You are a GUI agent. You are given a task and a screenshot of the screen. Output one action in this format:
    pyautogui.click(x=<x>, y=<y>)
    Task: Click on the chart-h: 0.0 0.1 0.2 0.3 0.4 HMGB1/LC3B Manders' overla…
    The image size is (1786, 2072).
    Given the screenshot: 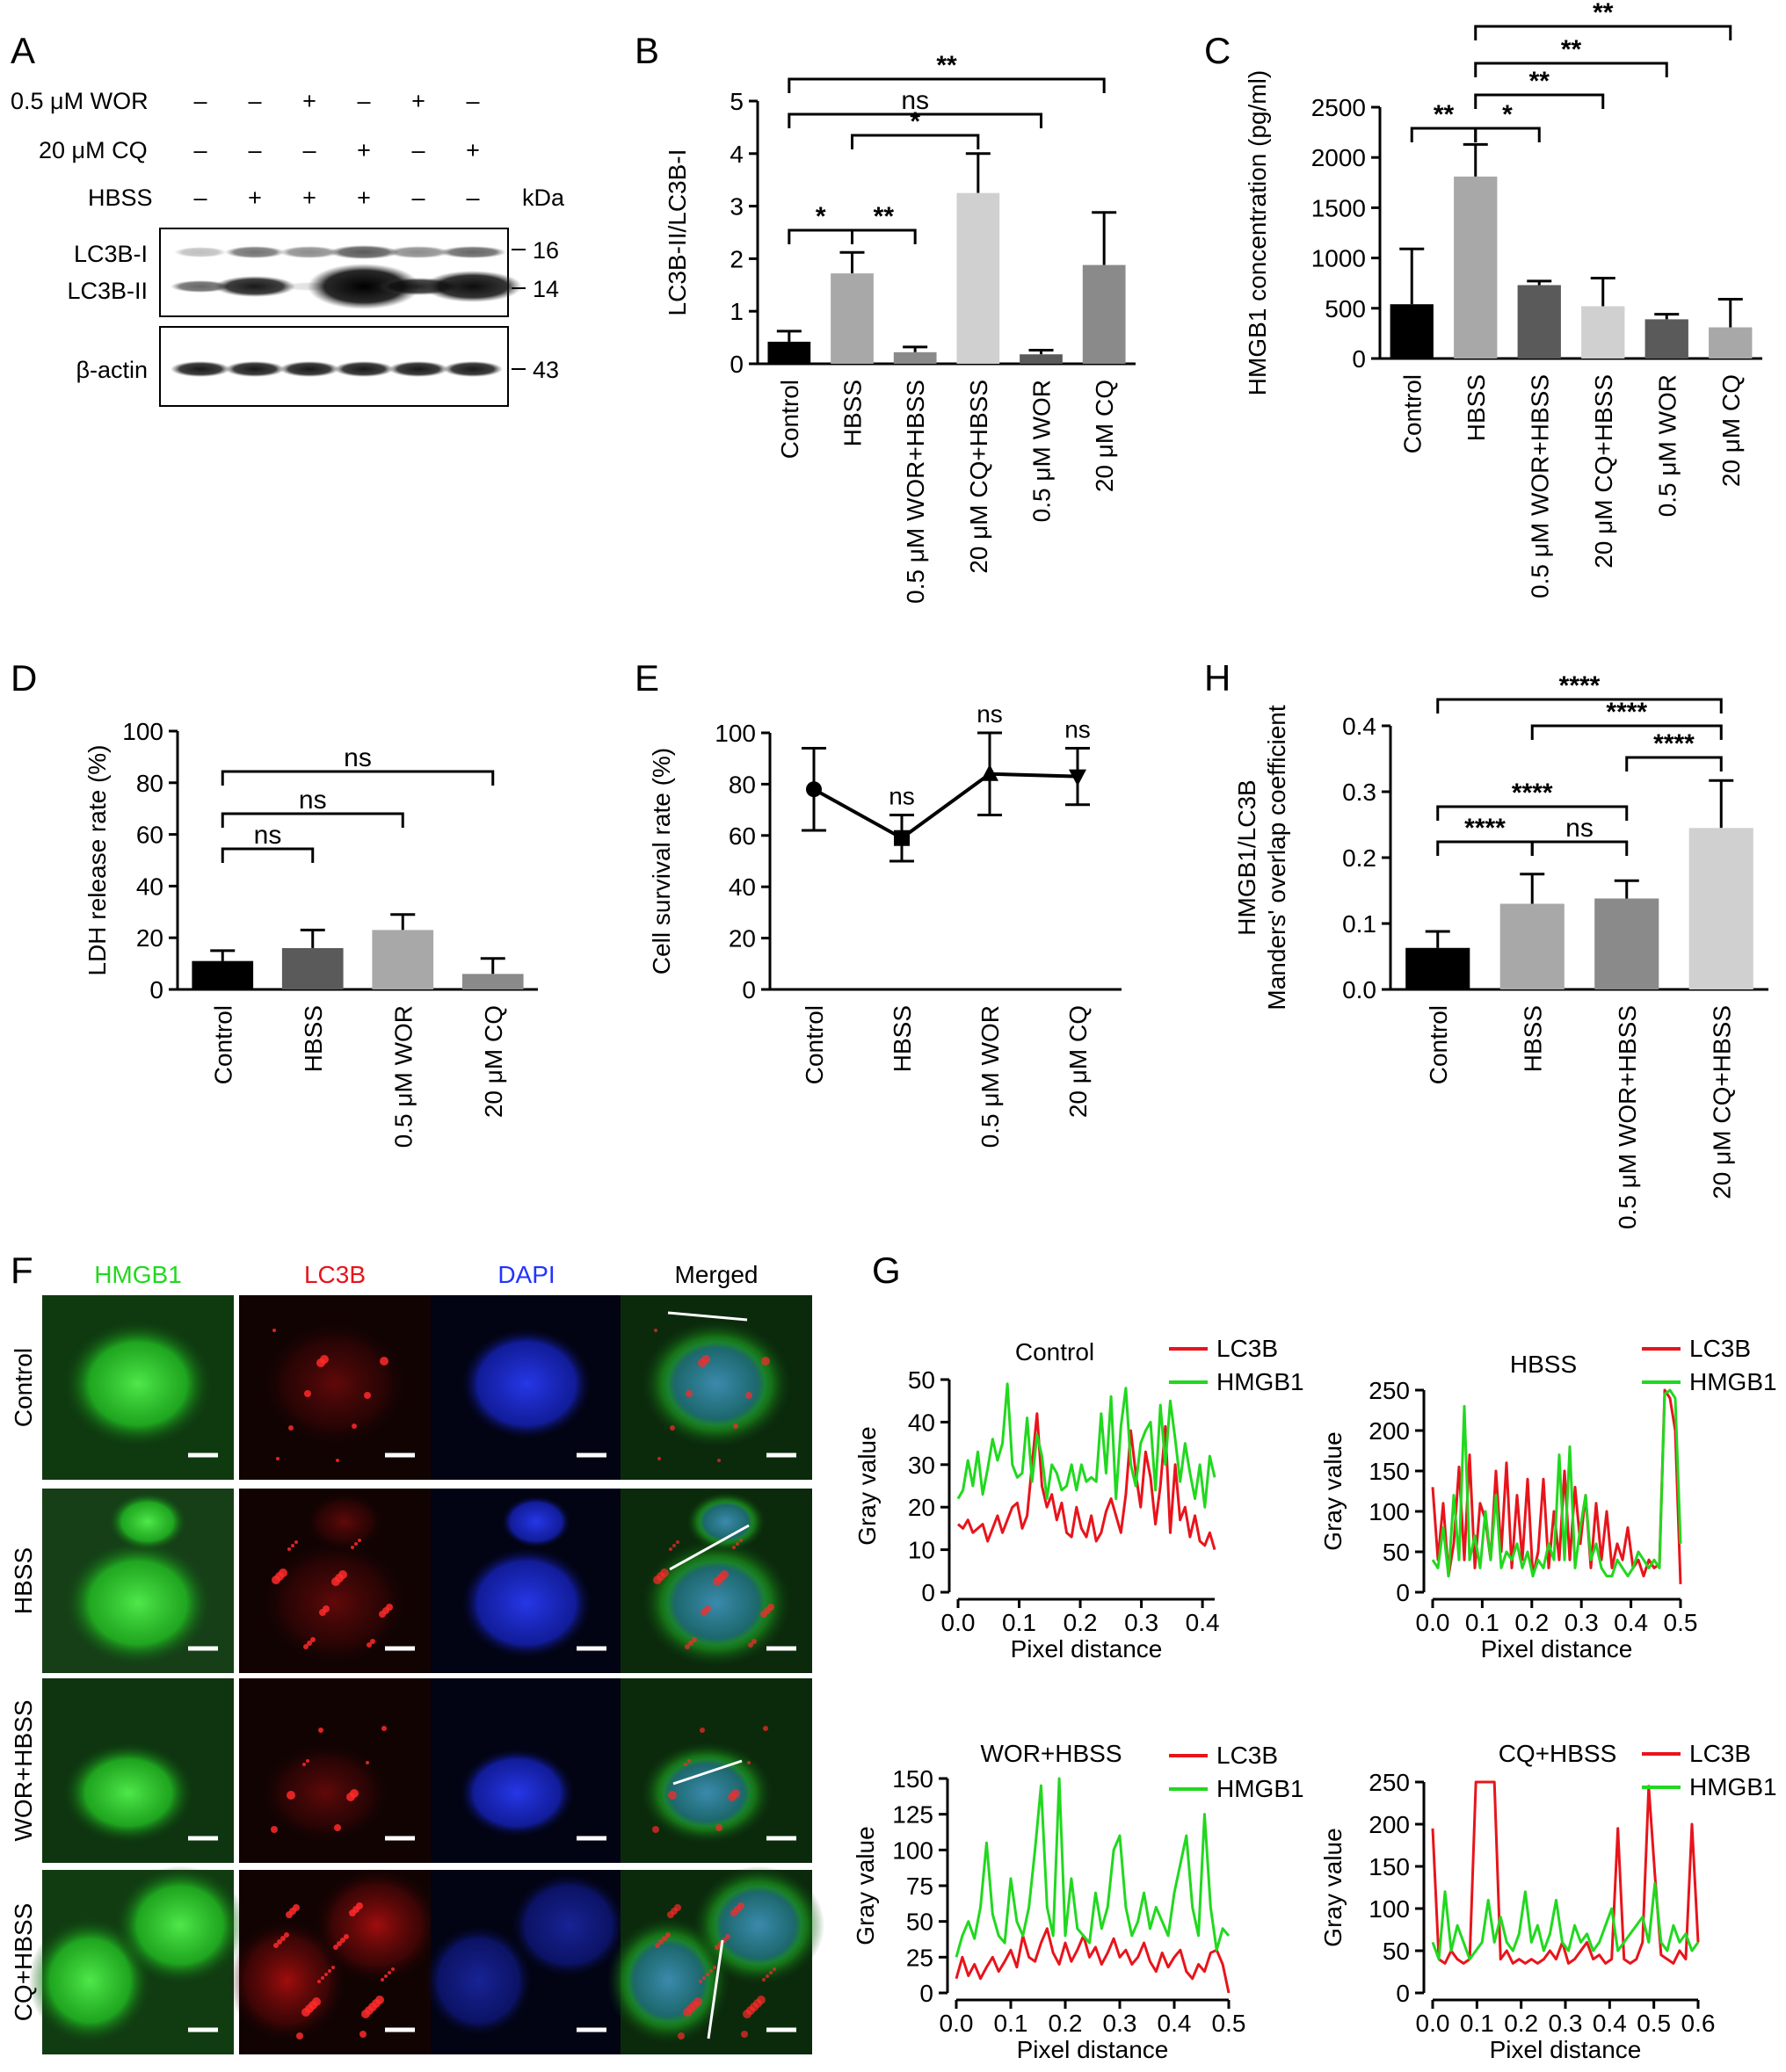 What is the action you would take?
    pyautogui.click(x=1500, y=950)
    